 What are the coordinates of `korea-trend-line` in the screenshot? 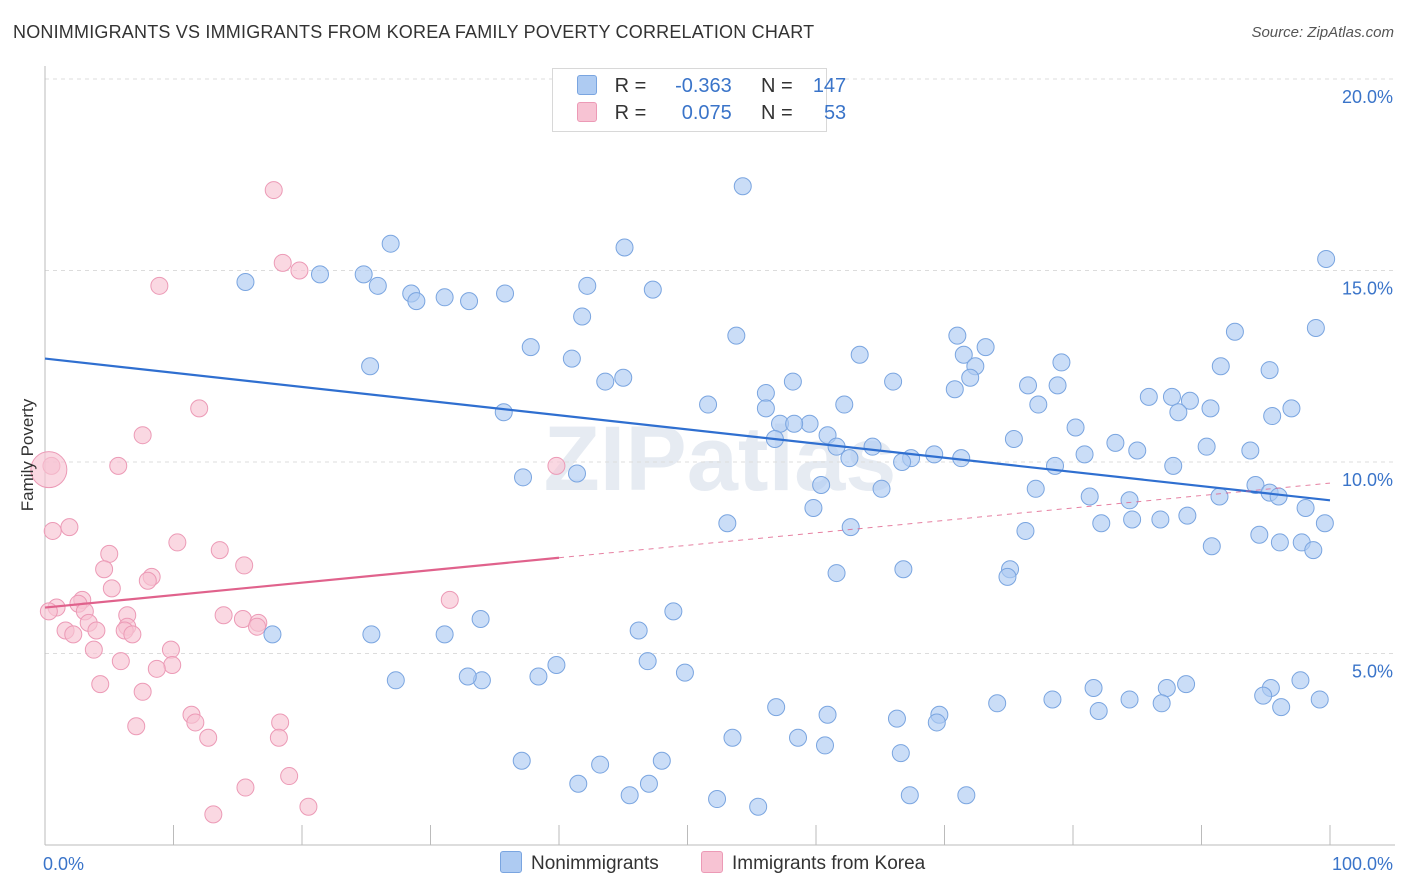 It's located at (302, 582).